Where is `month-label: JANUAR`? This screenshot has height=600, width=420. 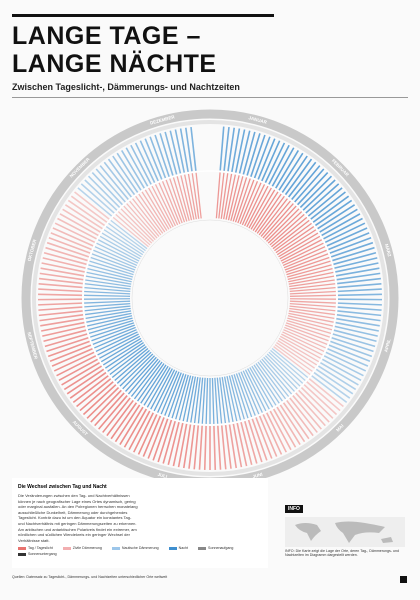 month-label: JANUAR is located at coordinates (258, 120).